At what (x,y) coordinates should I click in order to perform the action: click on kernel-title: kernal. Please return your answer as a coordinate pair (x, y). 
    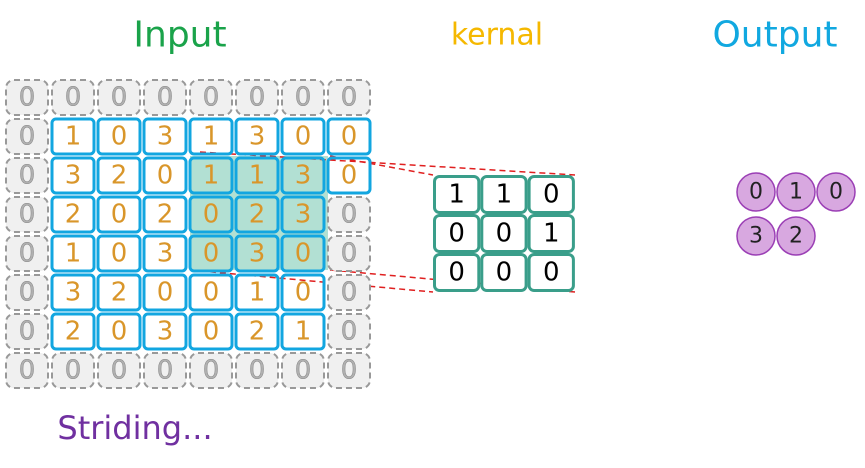
    Looking at the image, I should click on (497, 35).